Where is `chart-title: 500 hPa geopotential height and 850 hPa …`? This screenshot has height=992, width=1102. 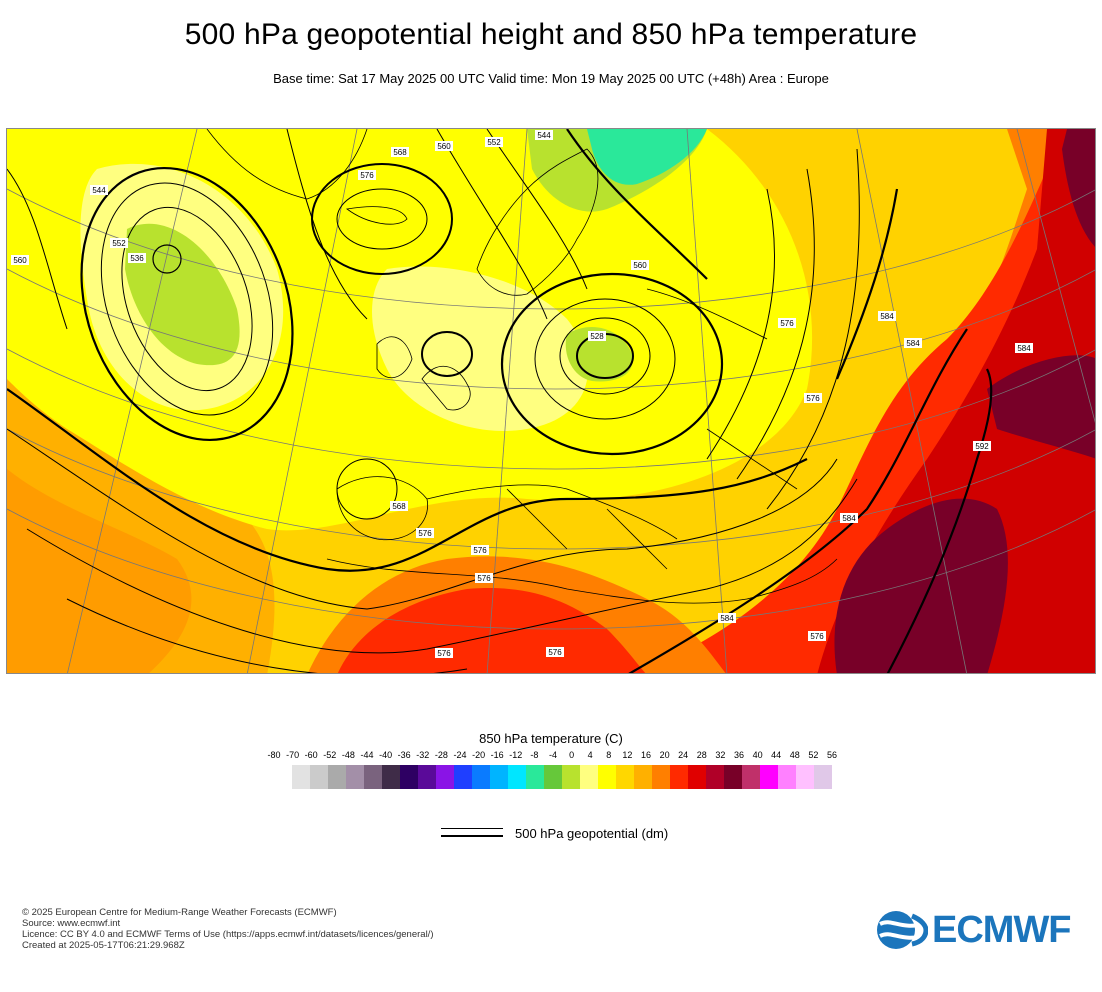 chart-title: 500 hPa geopotential height and 850 hPa … is located at coordinates (551, 34).